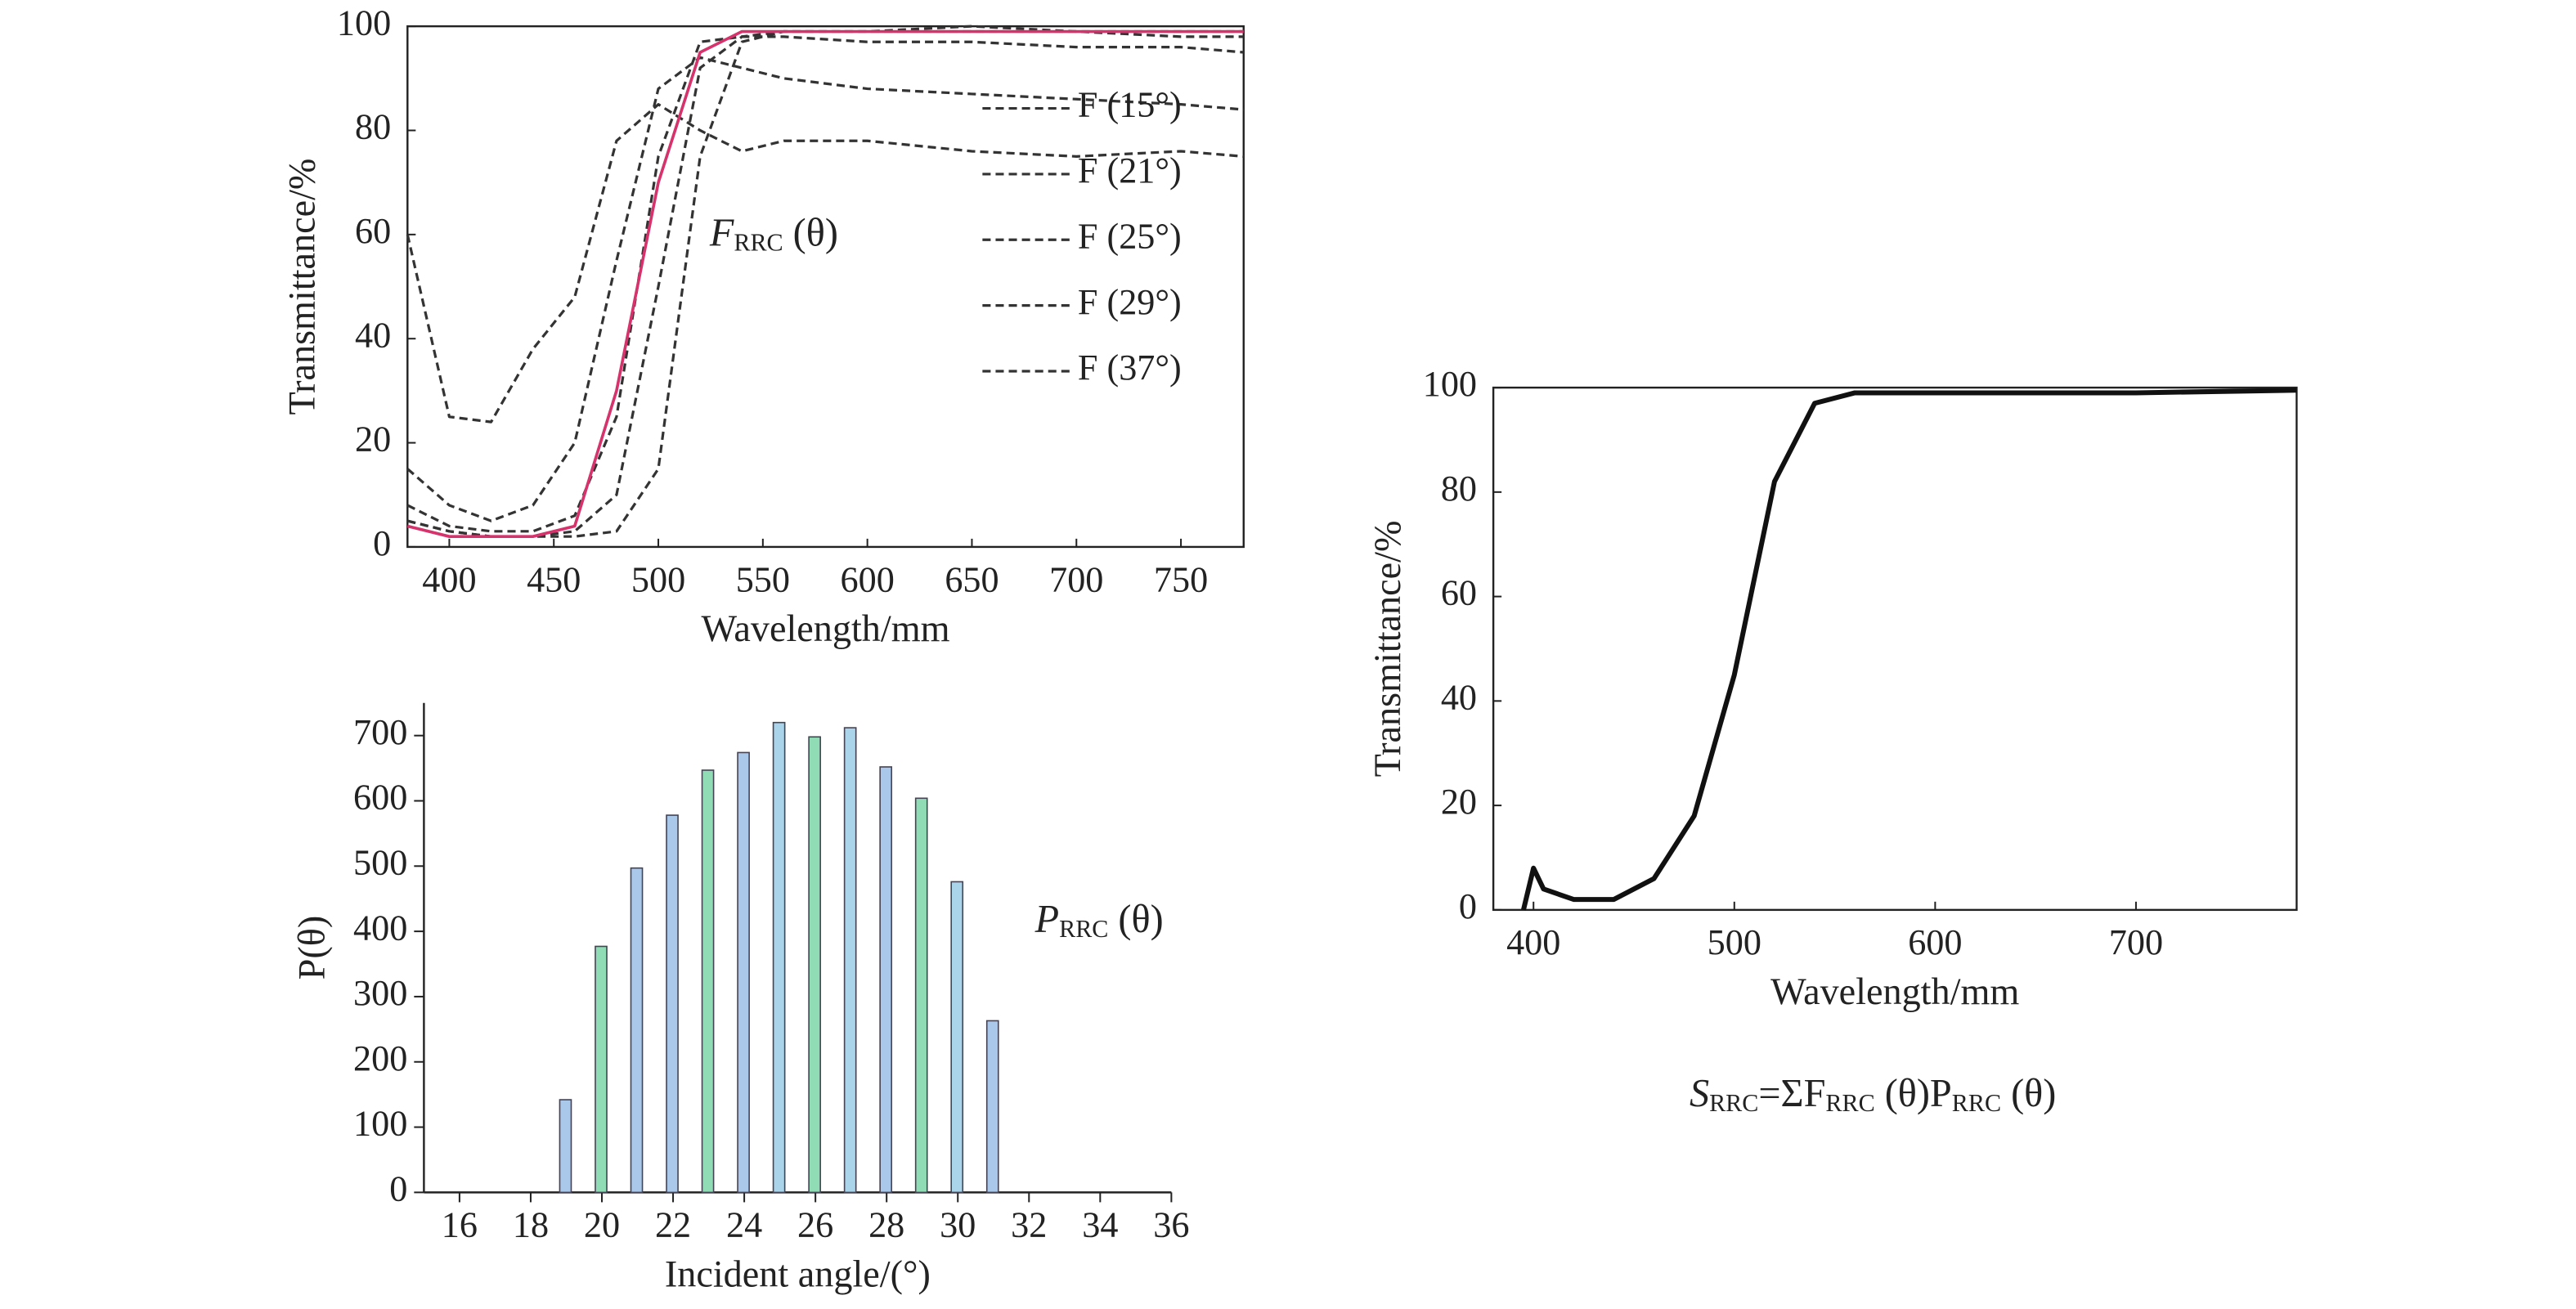 The image size is (2576, 1309). What do you see at coordinates (815, 1225) in the screenshot?
I see `x-tick-label: 26` at bounding box center [815, 1225].